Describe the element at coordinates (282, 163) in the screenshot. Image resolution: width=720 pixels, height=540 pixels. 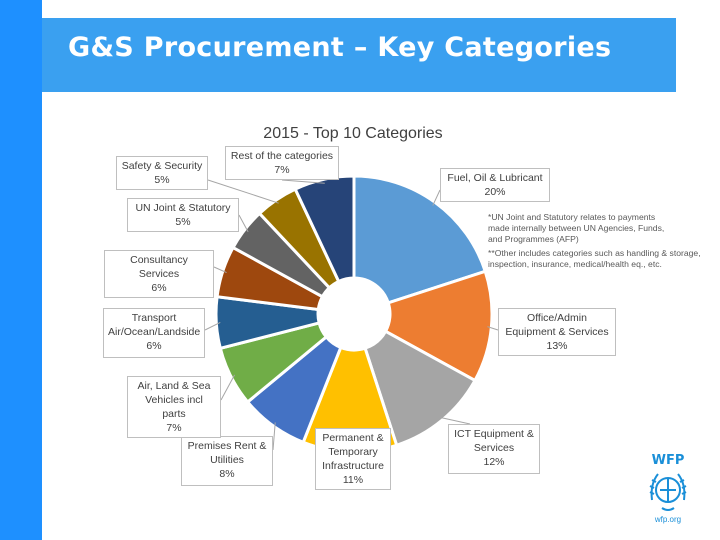
I see `data-label: Rest of the categories 7%` at that location.